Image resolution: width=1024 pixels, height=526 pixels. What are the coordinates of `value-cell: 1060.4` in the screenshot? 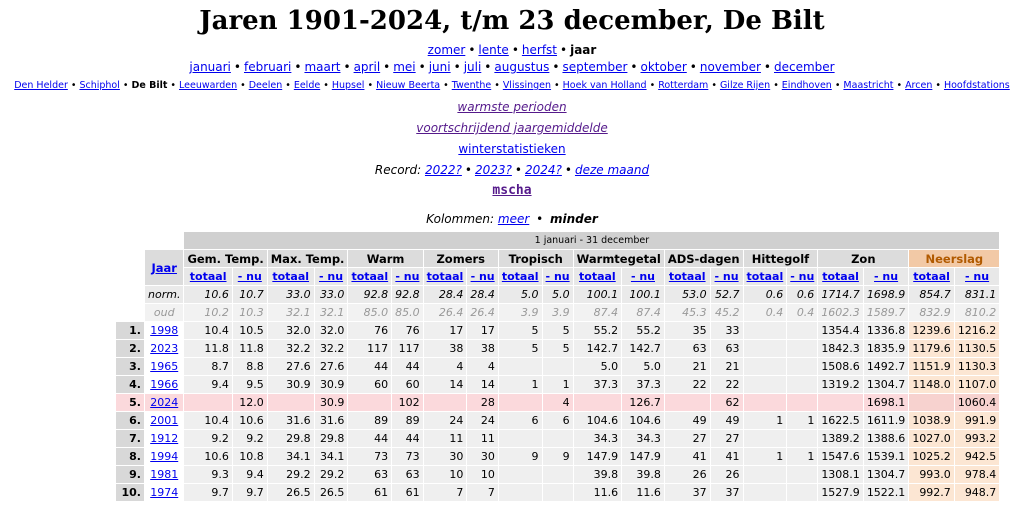 It's located at (977, 402).